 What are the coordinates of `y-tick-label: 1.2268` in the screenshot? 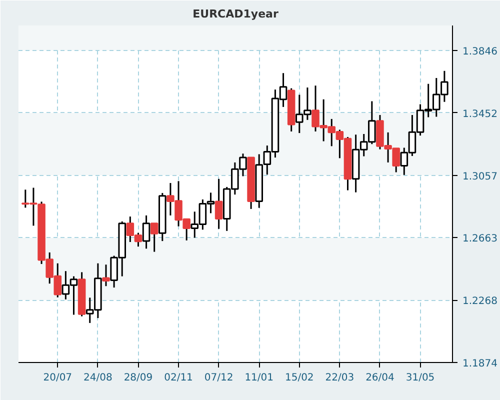 It's located at (480, 302).